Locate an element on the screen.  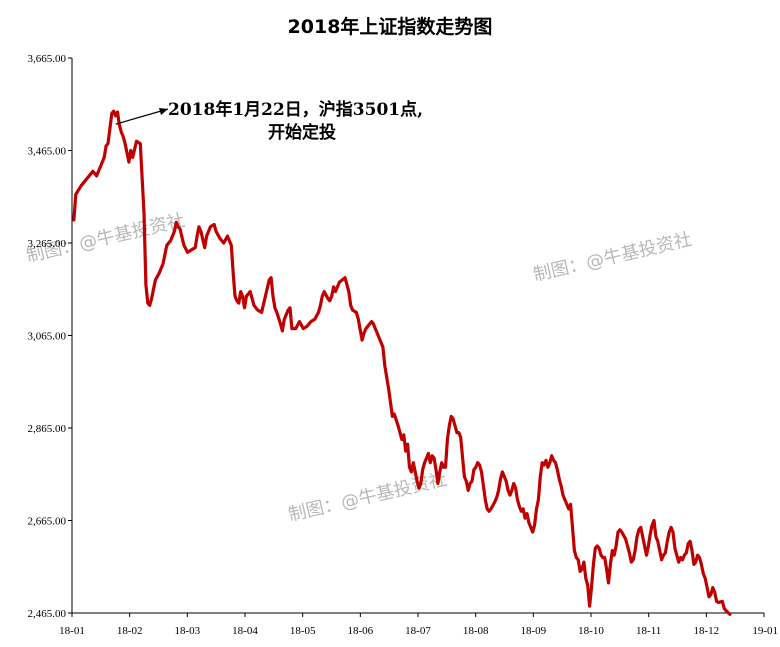
y-tick-label: 3,465.00 is located at coordinates (47, 152).